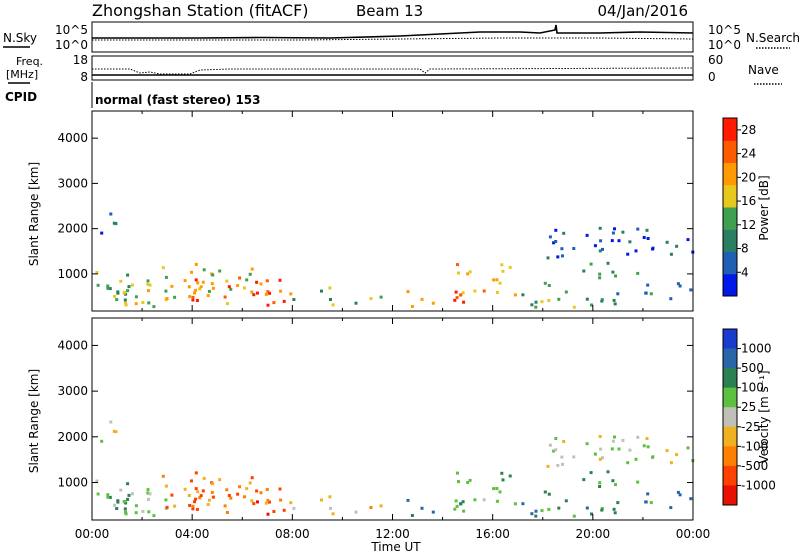 The width and height of the screenshot is (800, 554). I want to click on sky-right-tick-bottom: 10^0, so click(724, 45).